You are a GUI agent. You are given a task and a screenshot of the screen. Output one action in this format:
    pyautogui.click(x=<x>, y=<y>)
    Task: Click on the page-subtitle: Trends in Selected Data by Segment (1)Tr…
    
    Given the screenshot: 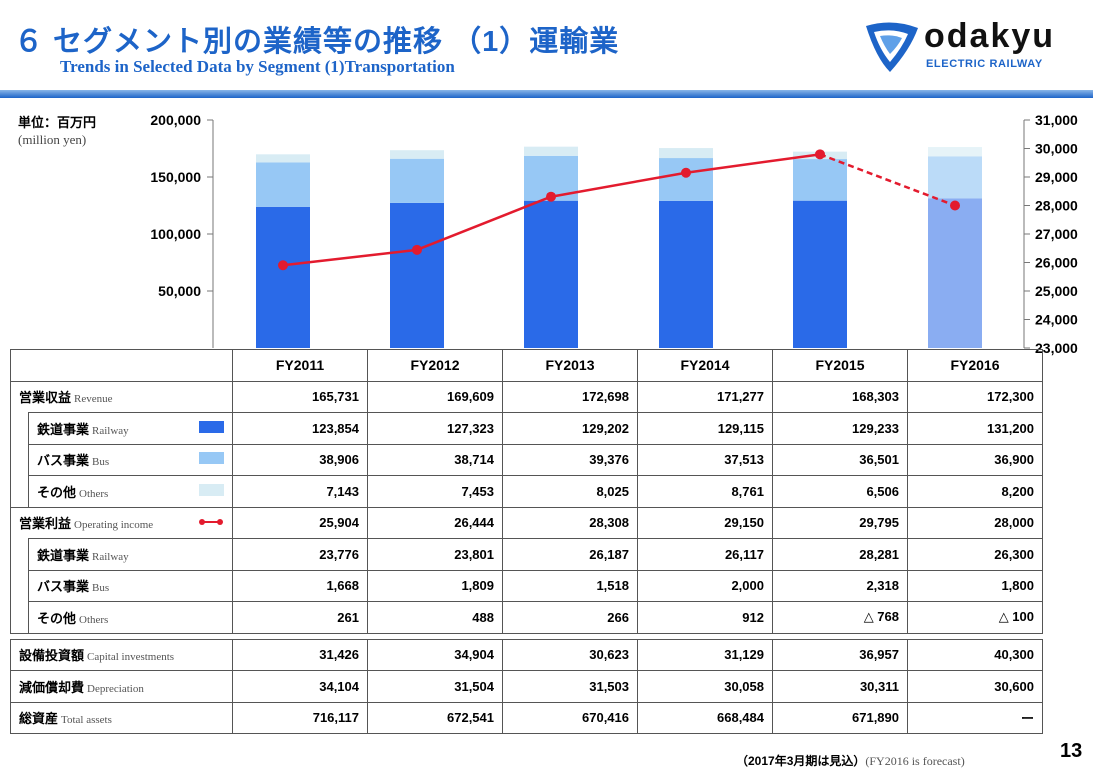 What is the action you would take?
    pyautogui.click(x=257, y=66)
    